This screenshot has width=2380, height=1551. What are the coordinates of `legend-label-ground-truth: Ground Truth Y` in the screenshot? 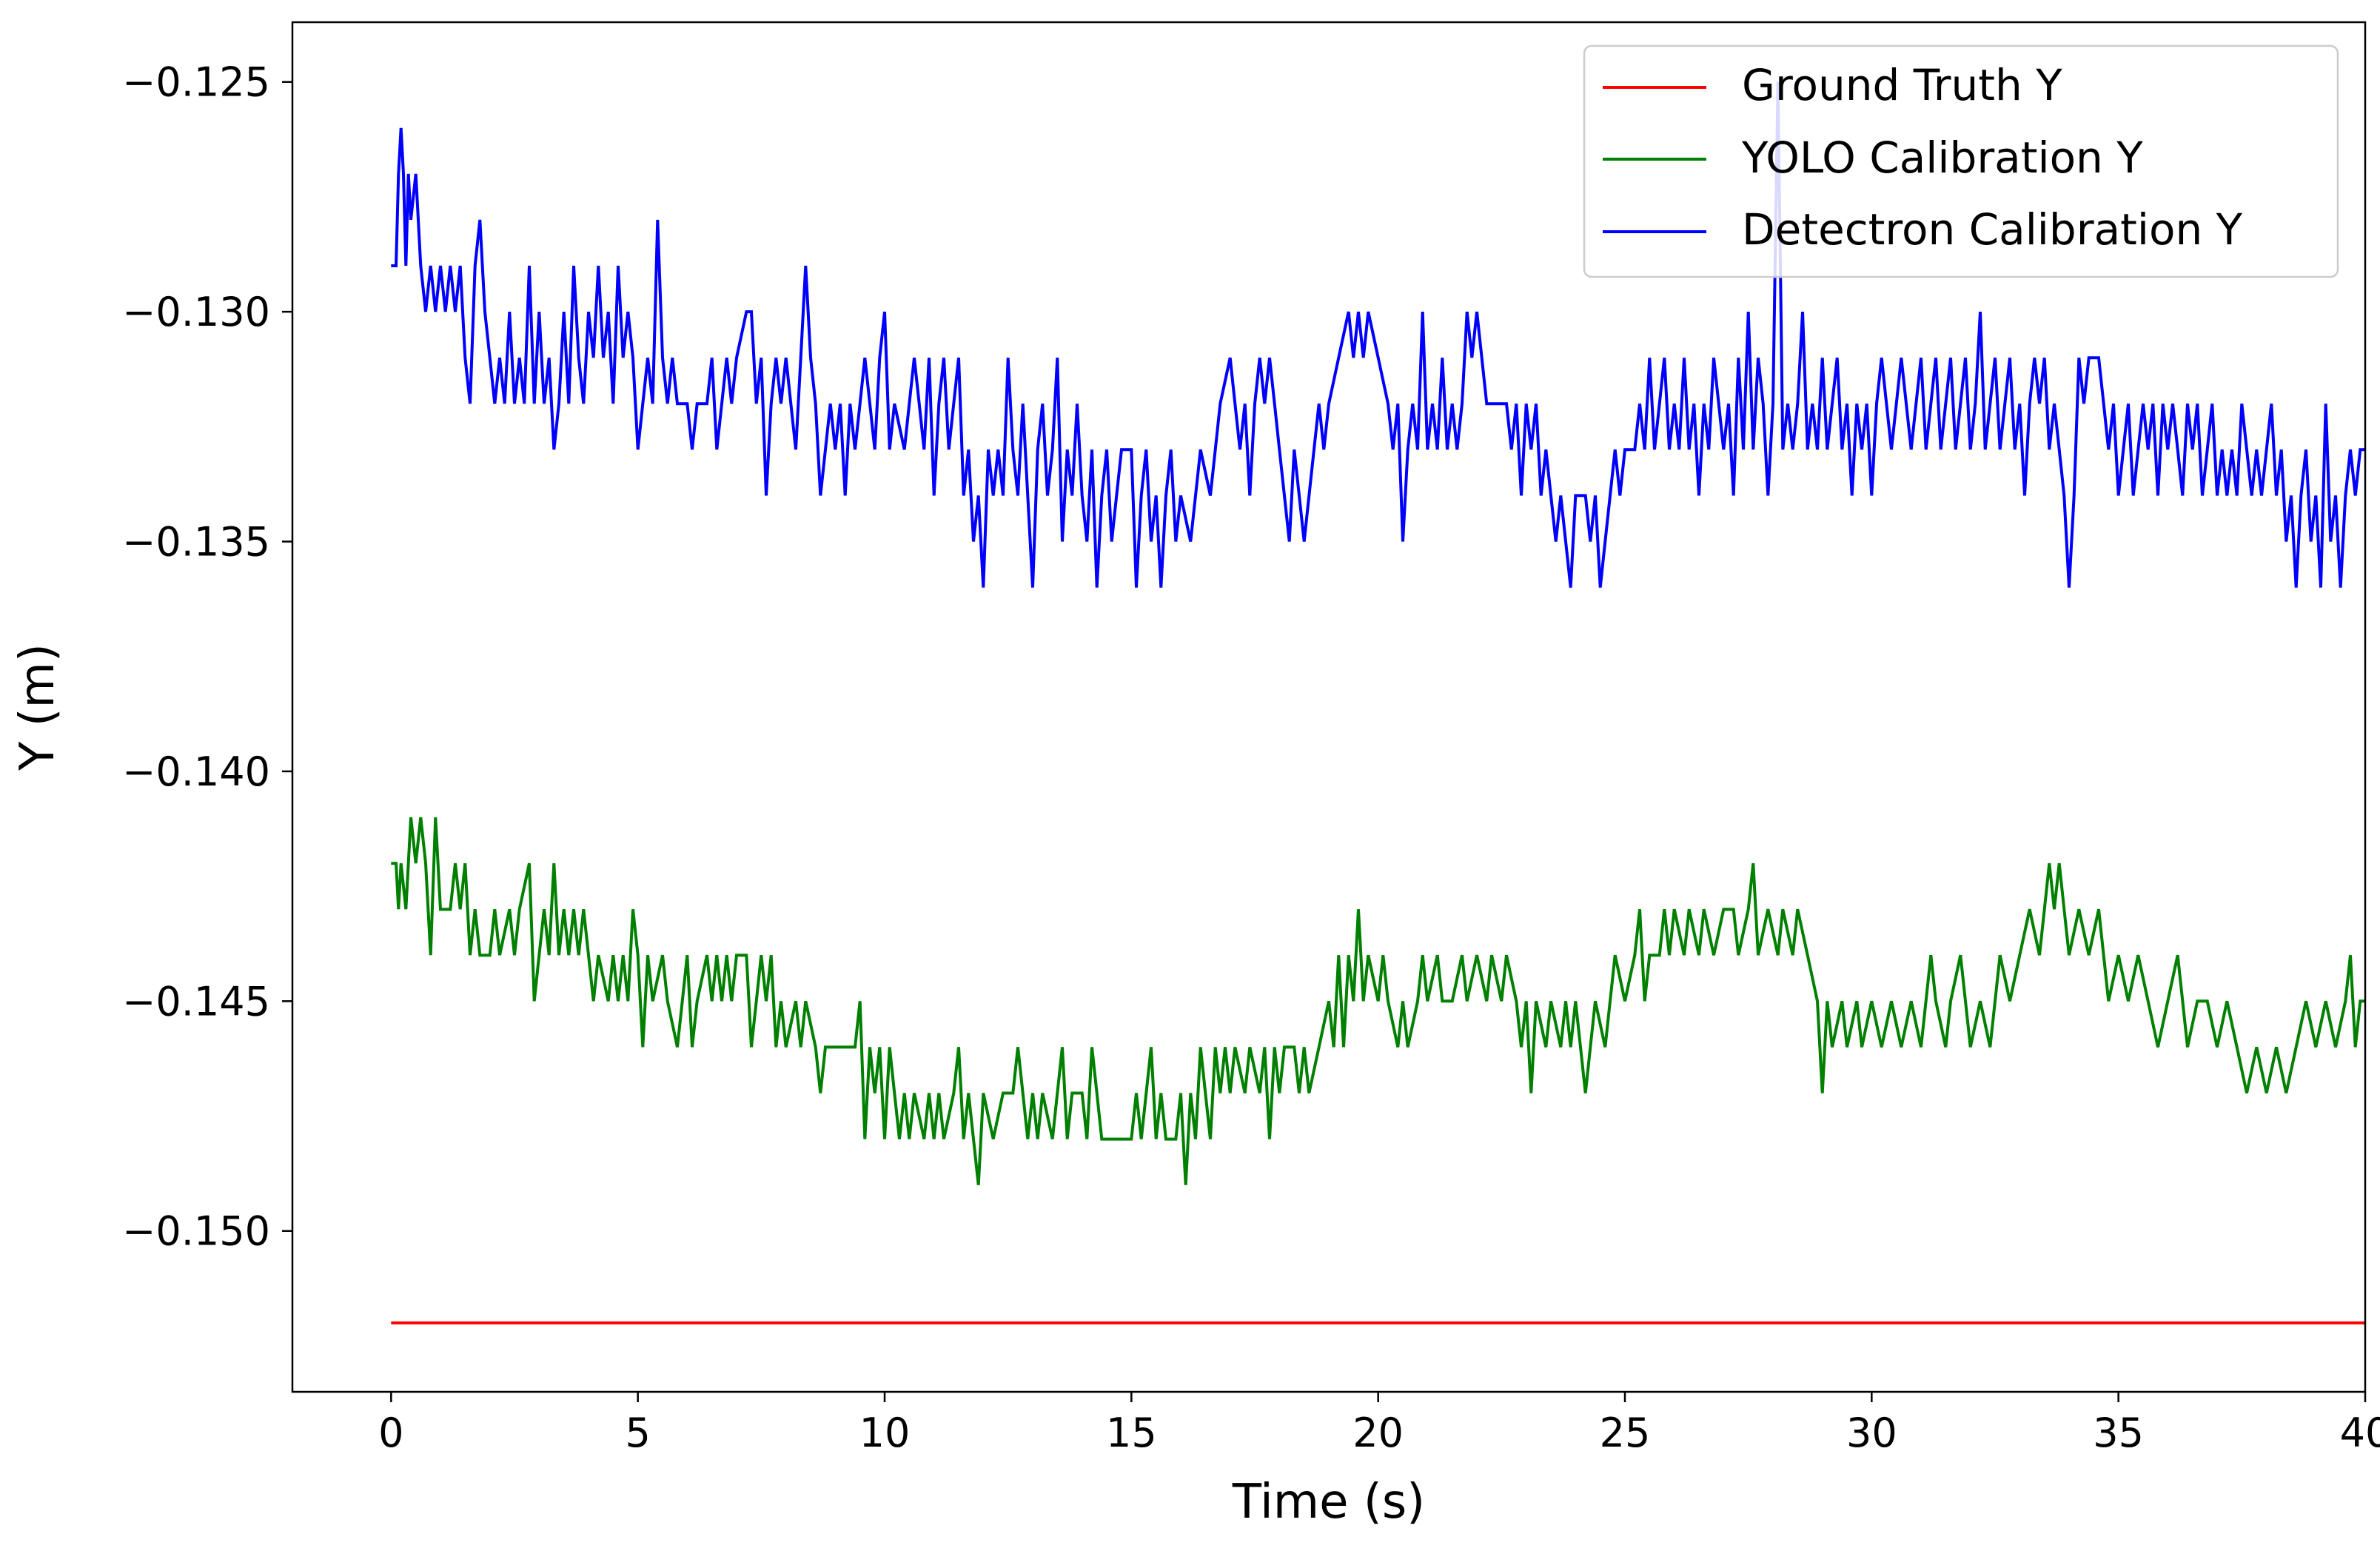 It's located at (1902, 85).